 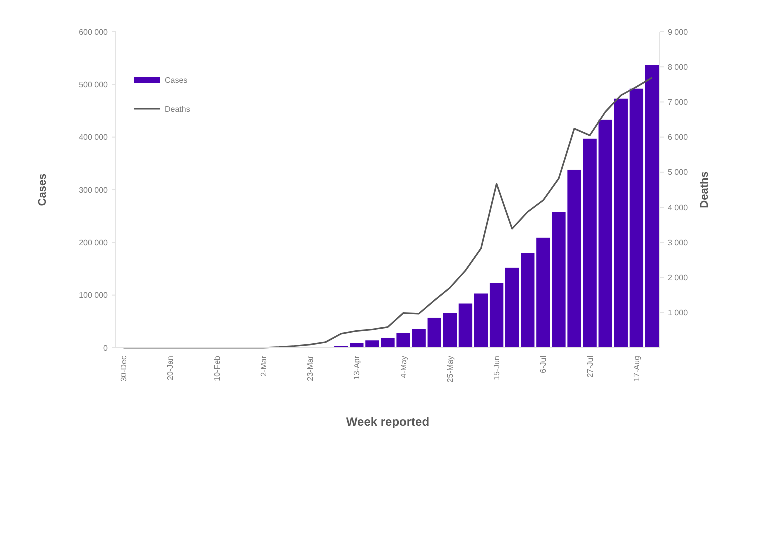 I want to click on x-tick-label: 25-May, so click(x=450, y=369).